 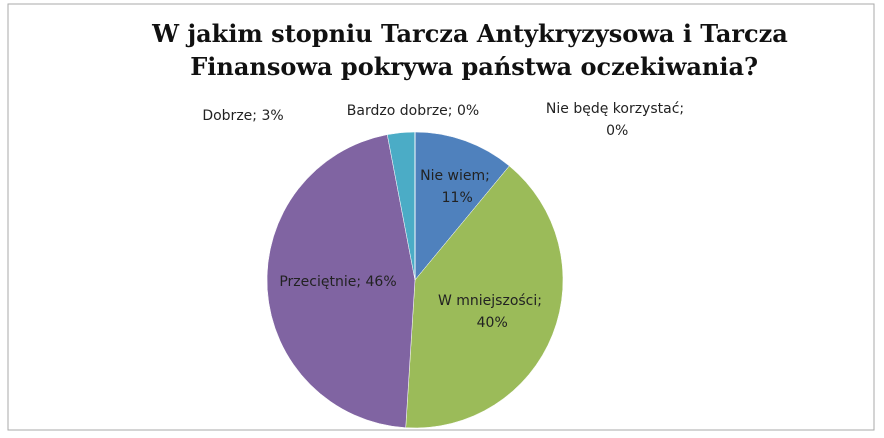 I want to click on data-label: Przeciętnie; 46%, so click(x=337, y=282).